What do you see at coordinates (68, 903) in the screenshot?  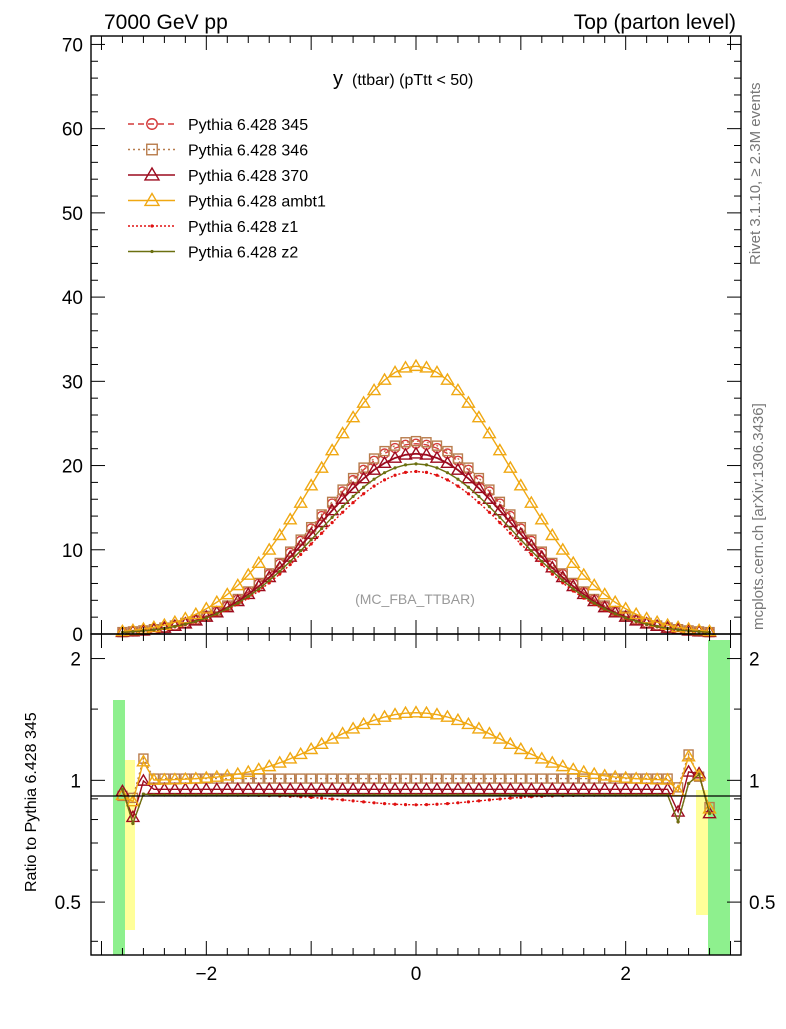 I see `ratio-y-tick-label: 0.5` at bounding box center [68, 903].